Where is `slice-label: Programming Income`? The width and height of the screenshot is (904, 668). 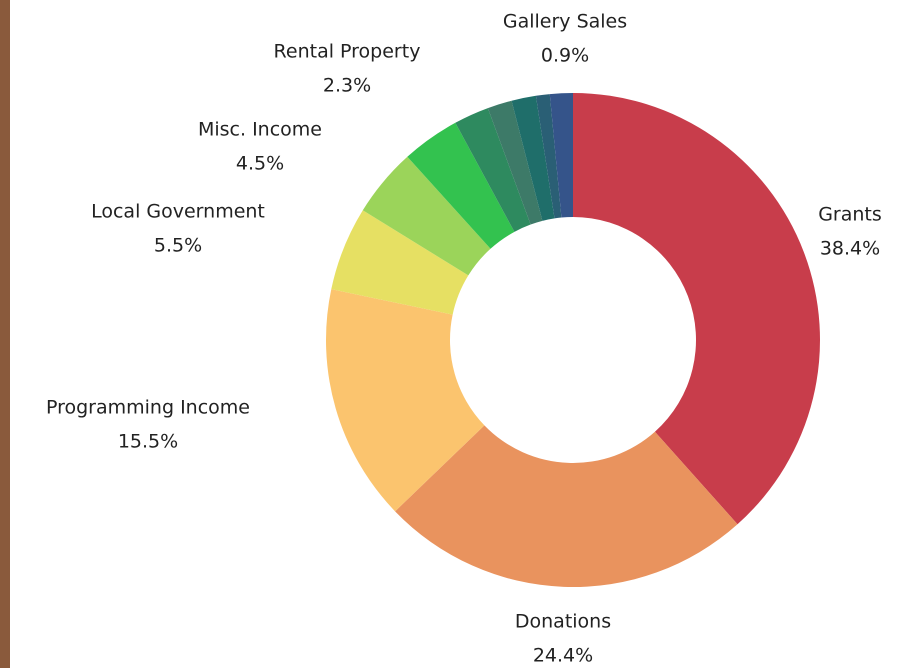 slice-label: Programming Income is located at coordinates (148, 408).